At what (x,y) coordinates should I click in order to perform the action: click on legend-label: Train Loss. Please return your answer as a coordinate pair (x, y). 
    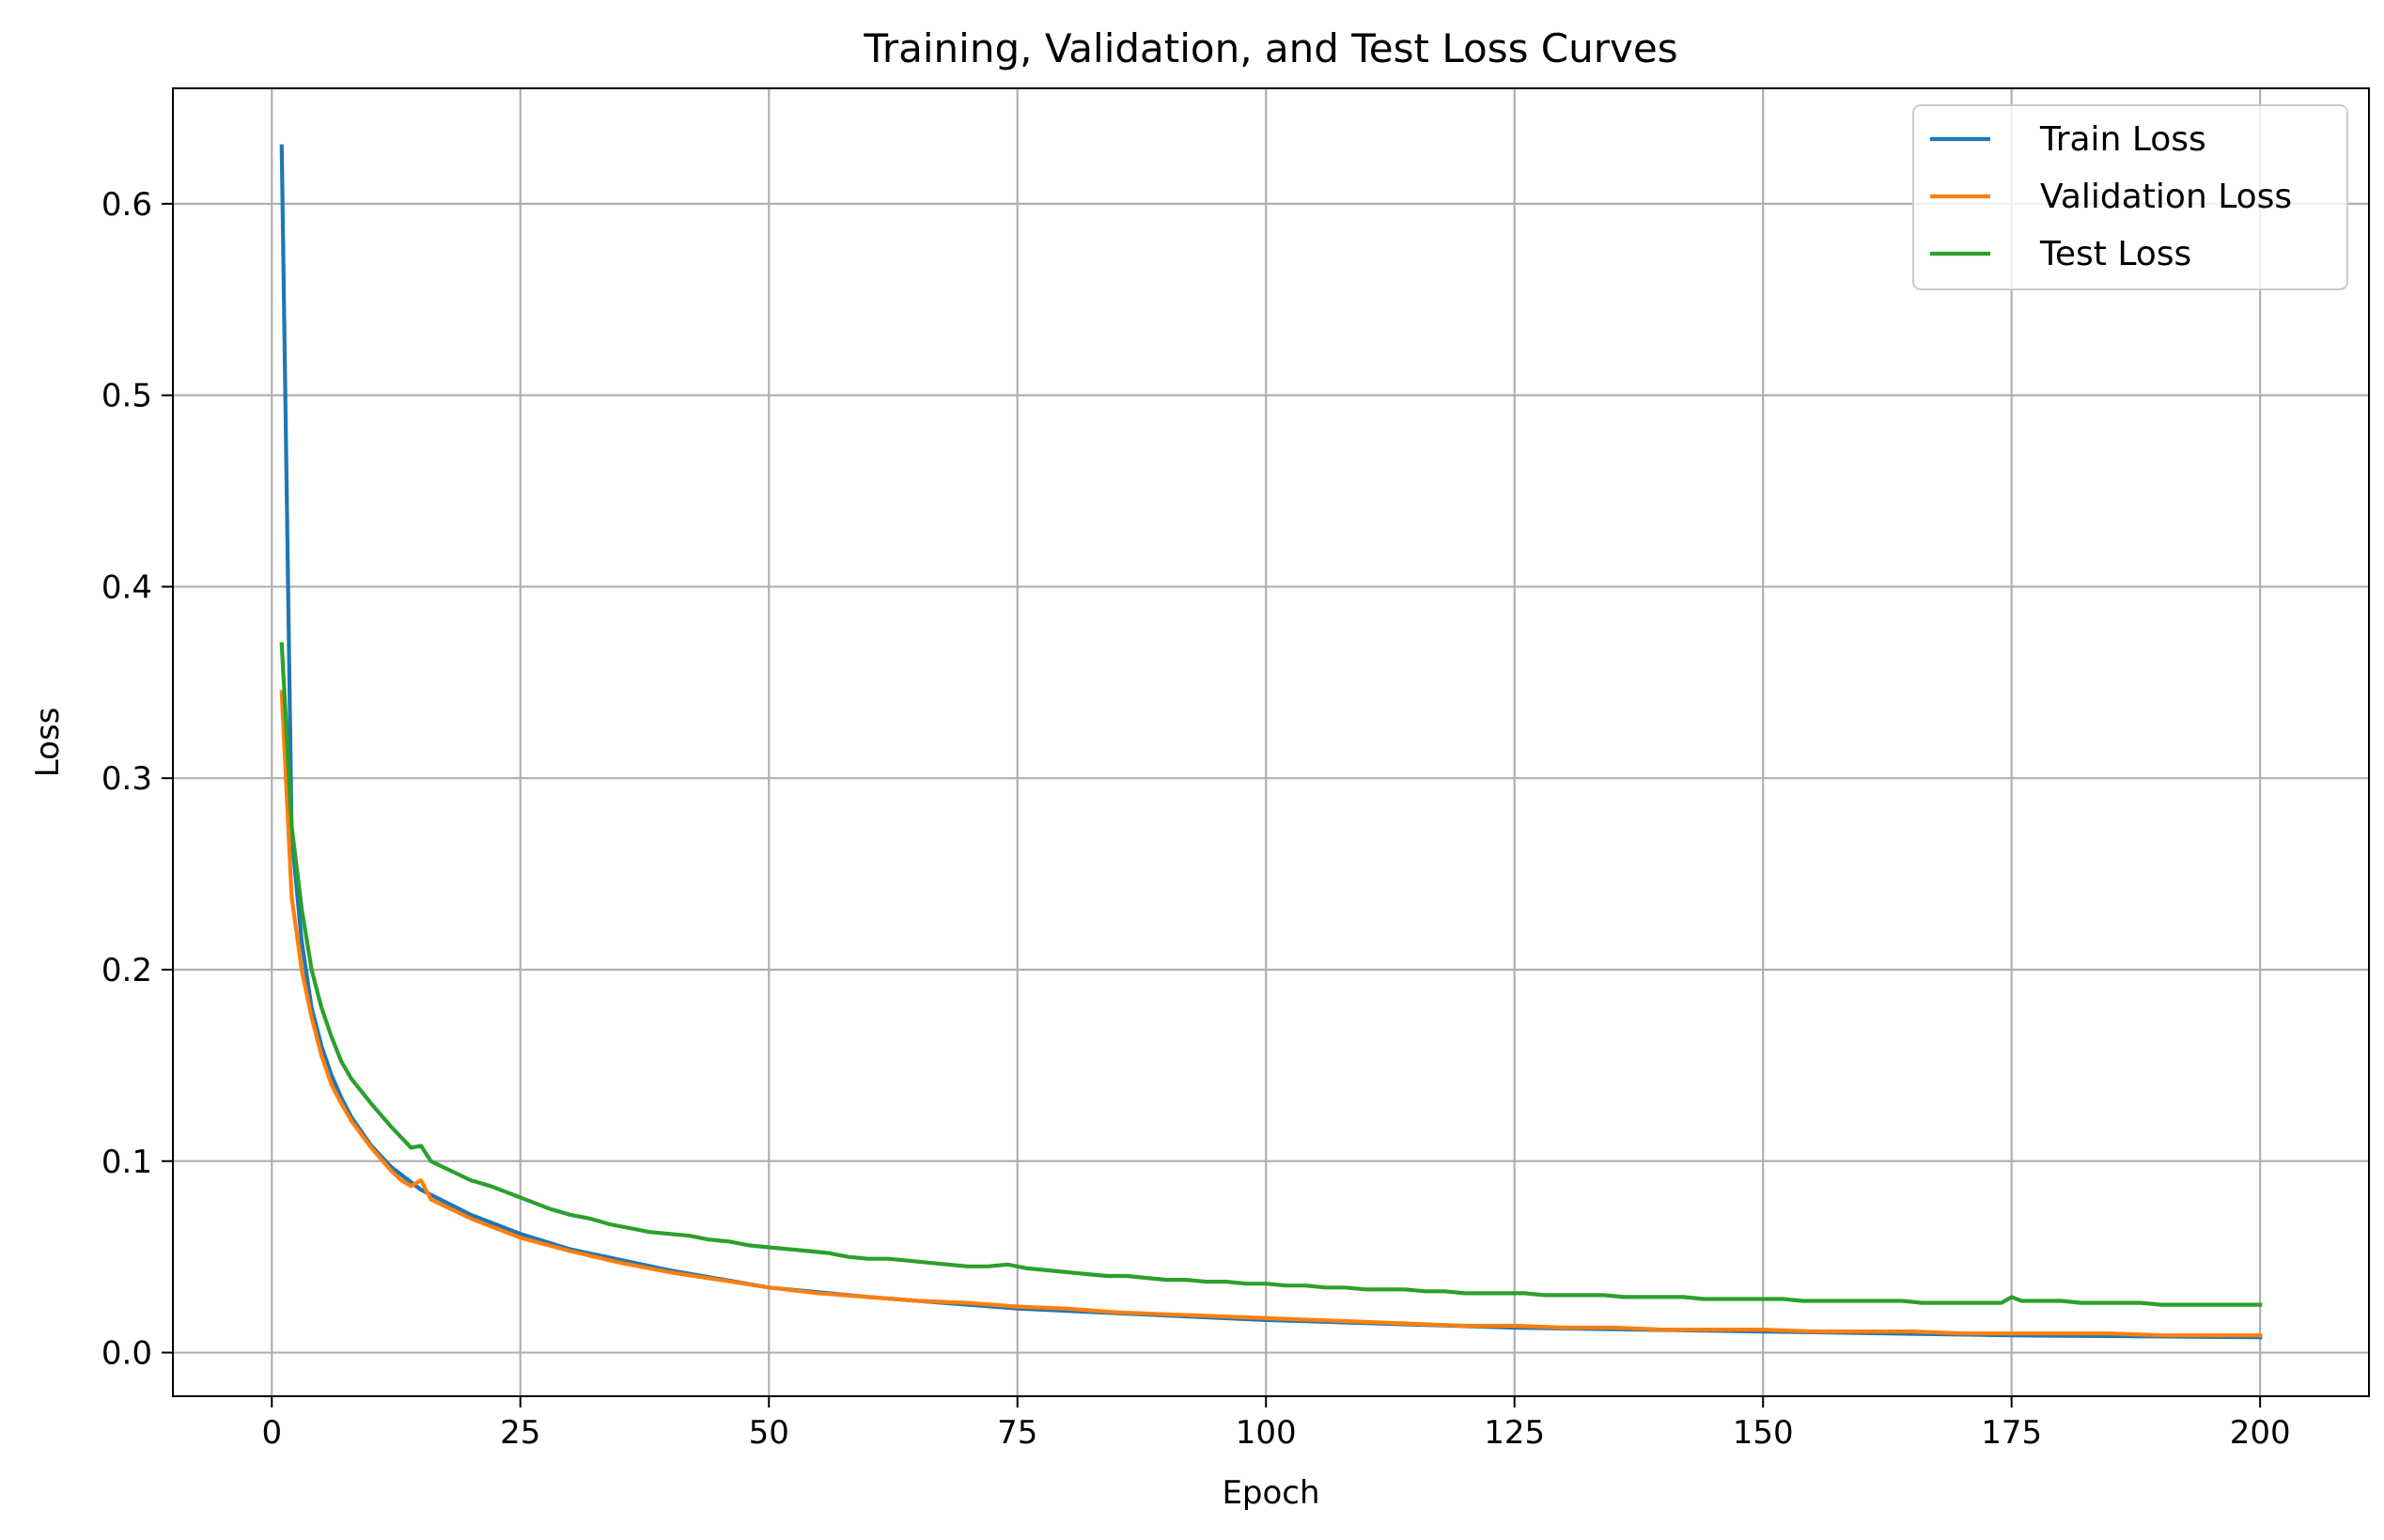
    Looking at the image, I should click on (2122, 139).